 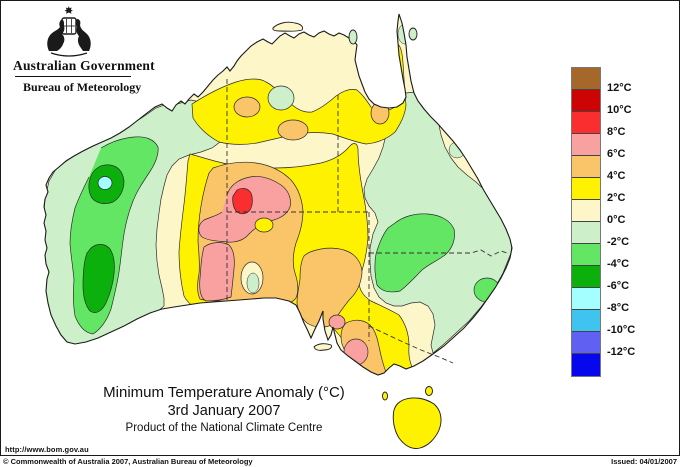 I want to click on kangaroo-icon, so click(x=56, y=35).